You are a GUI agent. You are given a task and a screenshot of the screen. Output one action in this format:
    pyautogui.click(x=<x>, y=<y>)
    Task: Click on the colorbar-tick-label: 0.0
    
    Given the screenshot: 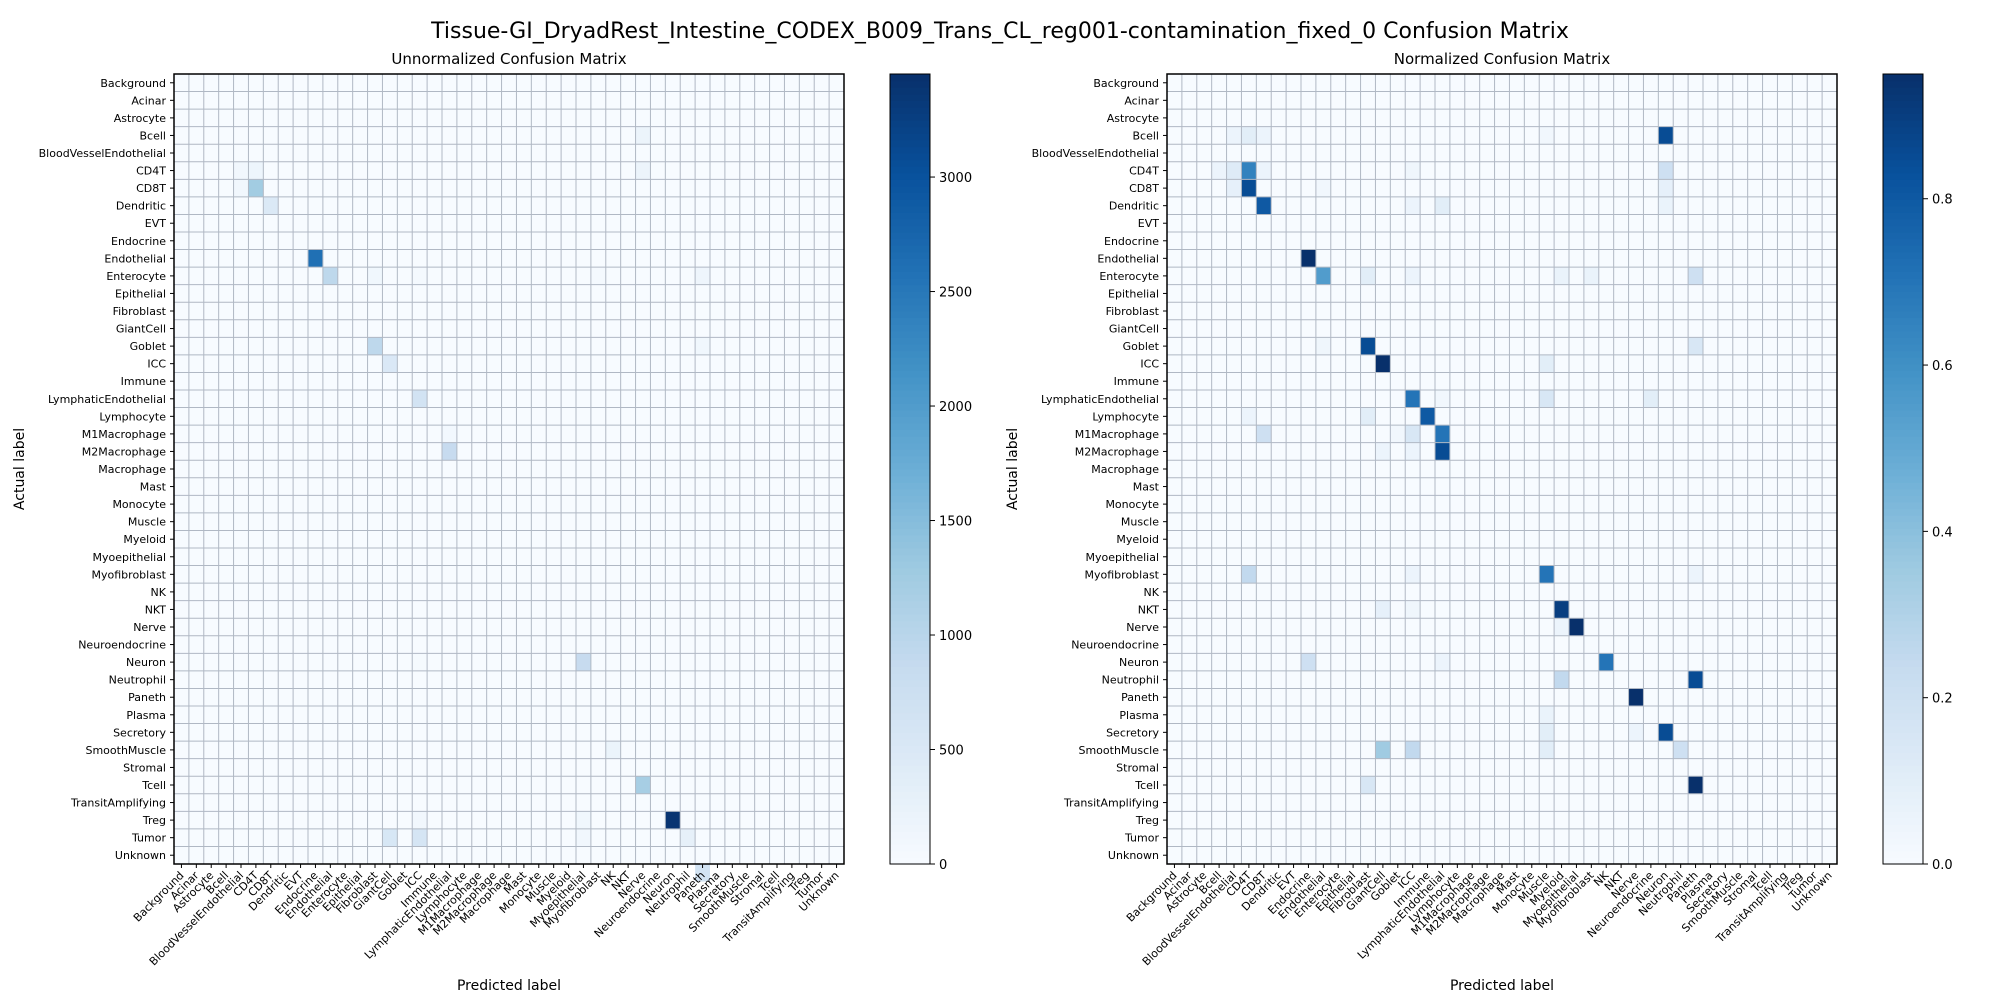 What is the action you would take?
    pyautogui.click(x=1942, y=865)
    